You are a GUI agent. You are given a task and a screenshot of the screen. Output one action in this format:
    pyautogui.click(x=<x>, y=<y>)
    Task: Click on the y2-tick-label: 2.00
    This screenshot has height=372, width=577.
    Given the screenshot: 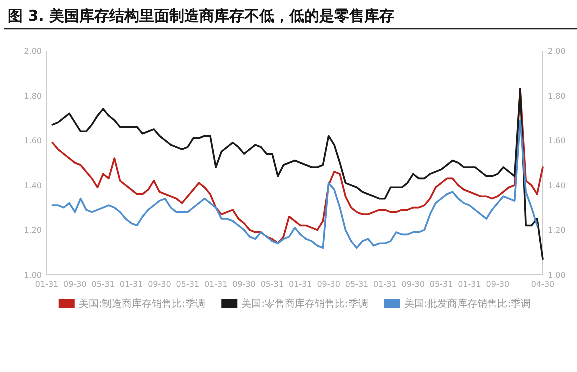 What is the action you would take?
    pyautogui.click(x=557, y=51)
    